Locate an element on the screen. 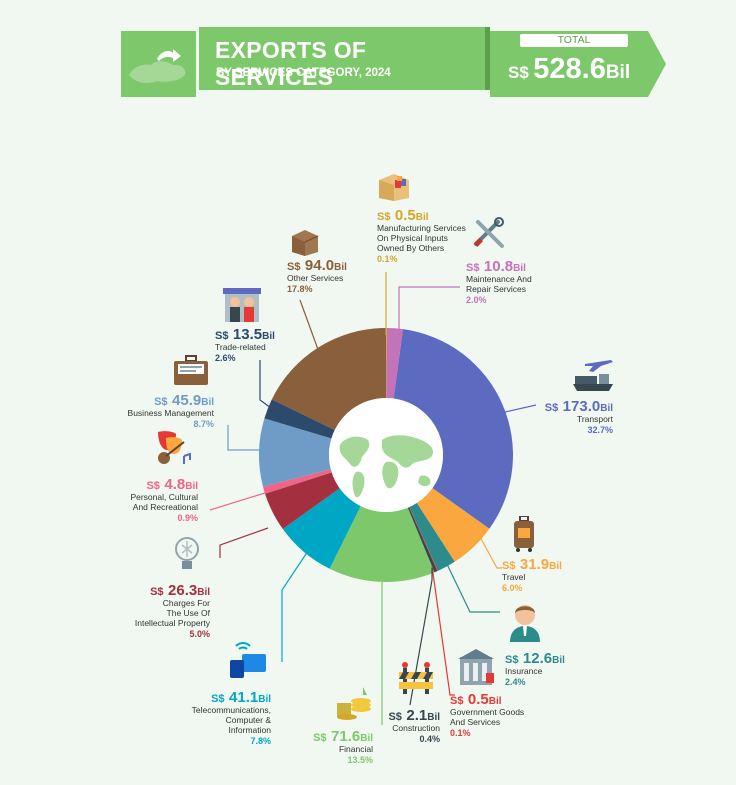  total-value: S$ 528.6Bil is located at coordinates (569, 69).